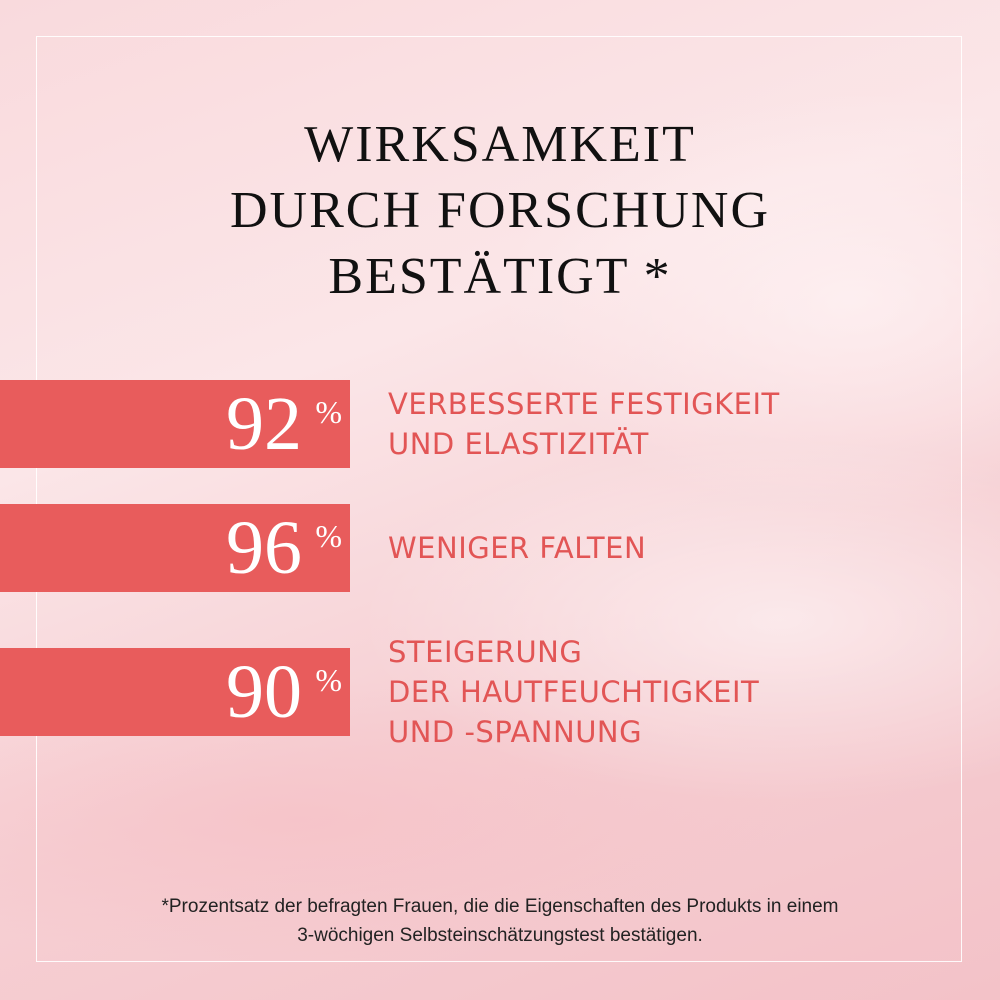  I want to click on stat-description-line: WENIGER FALTEN, so click(517, 548).